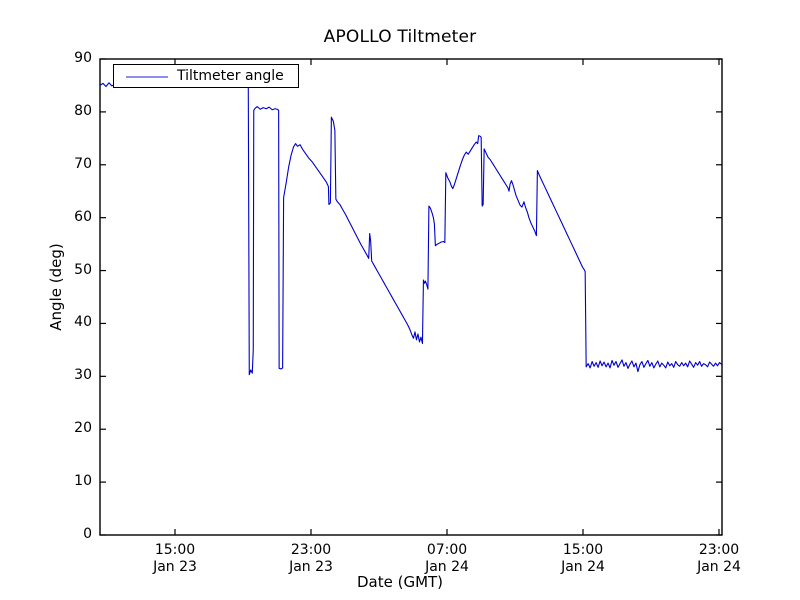 The width and height of the screenshot is (800, 600). What do you see at coordinates (83, 58) in the screenshot?
I see `y-tick-label: 90` at bounding box center [83, 58].